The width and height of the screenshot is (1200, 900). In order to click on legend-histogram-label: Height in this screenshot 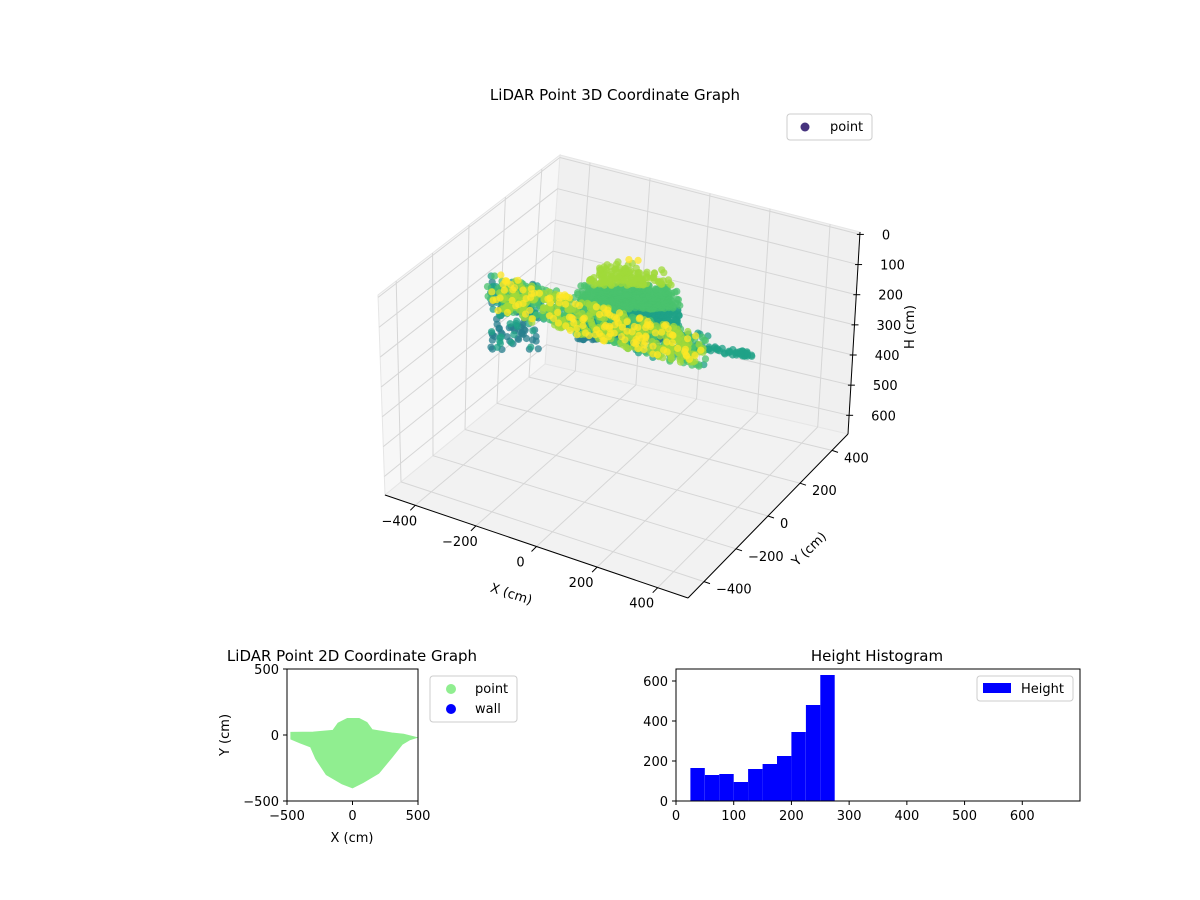, I will do `click(1042, 689)`.